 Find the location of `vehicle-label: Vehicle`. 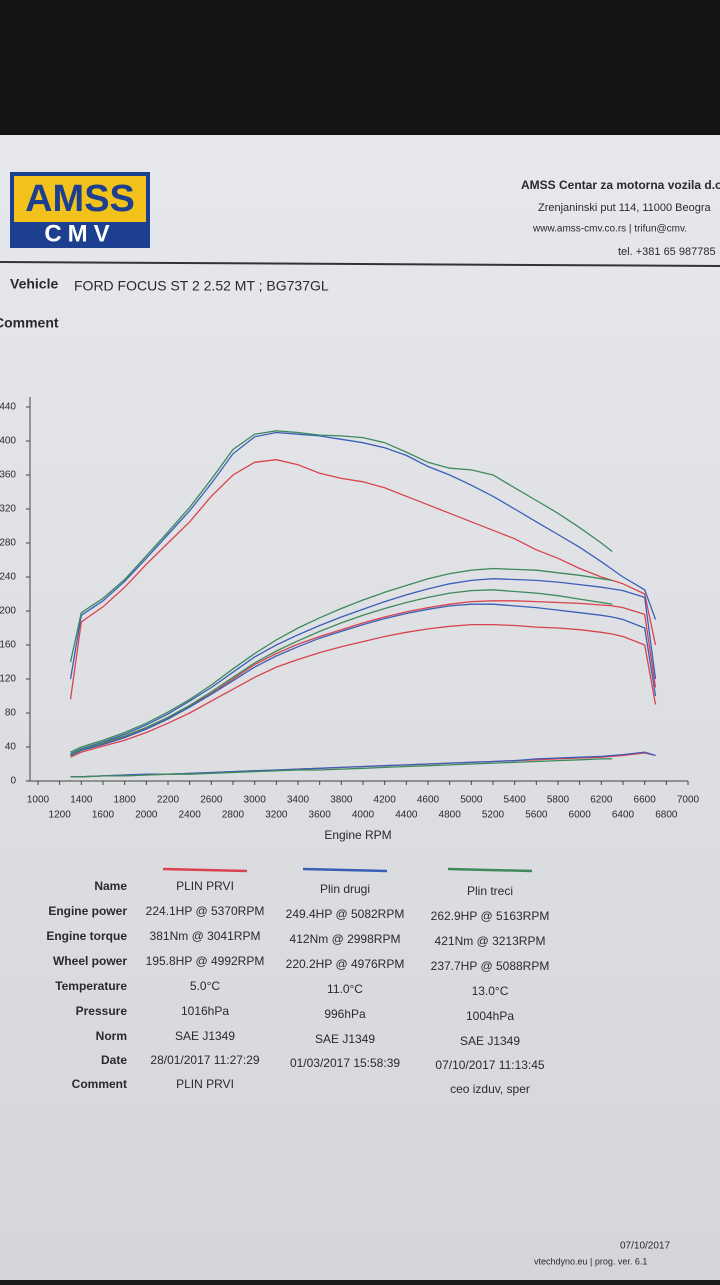

vehicle-label: Vehicle is located at coordinates (34, 284).